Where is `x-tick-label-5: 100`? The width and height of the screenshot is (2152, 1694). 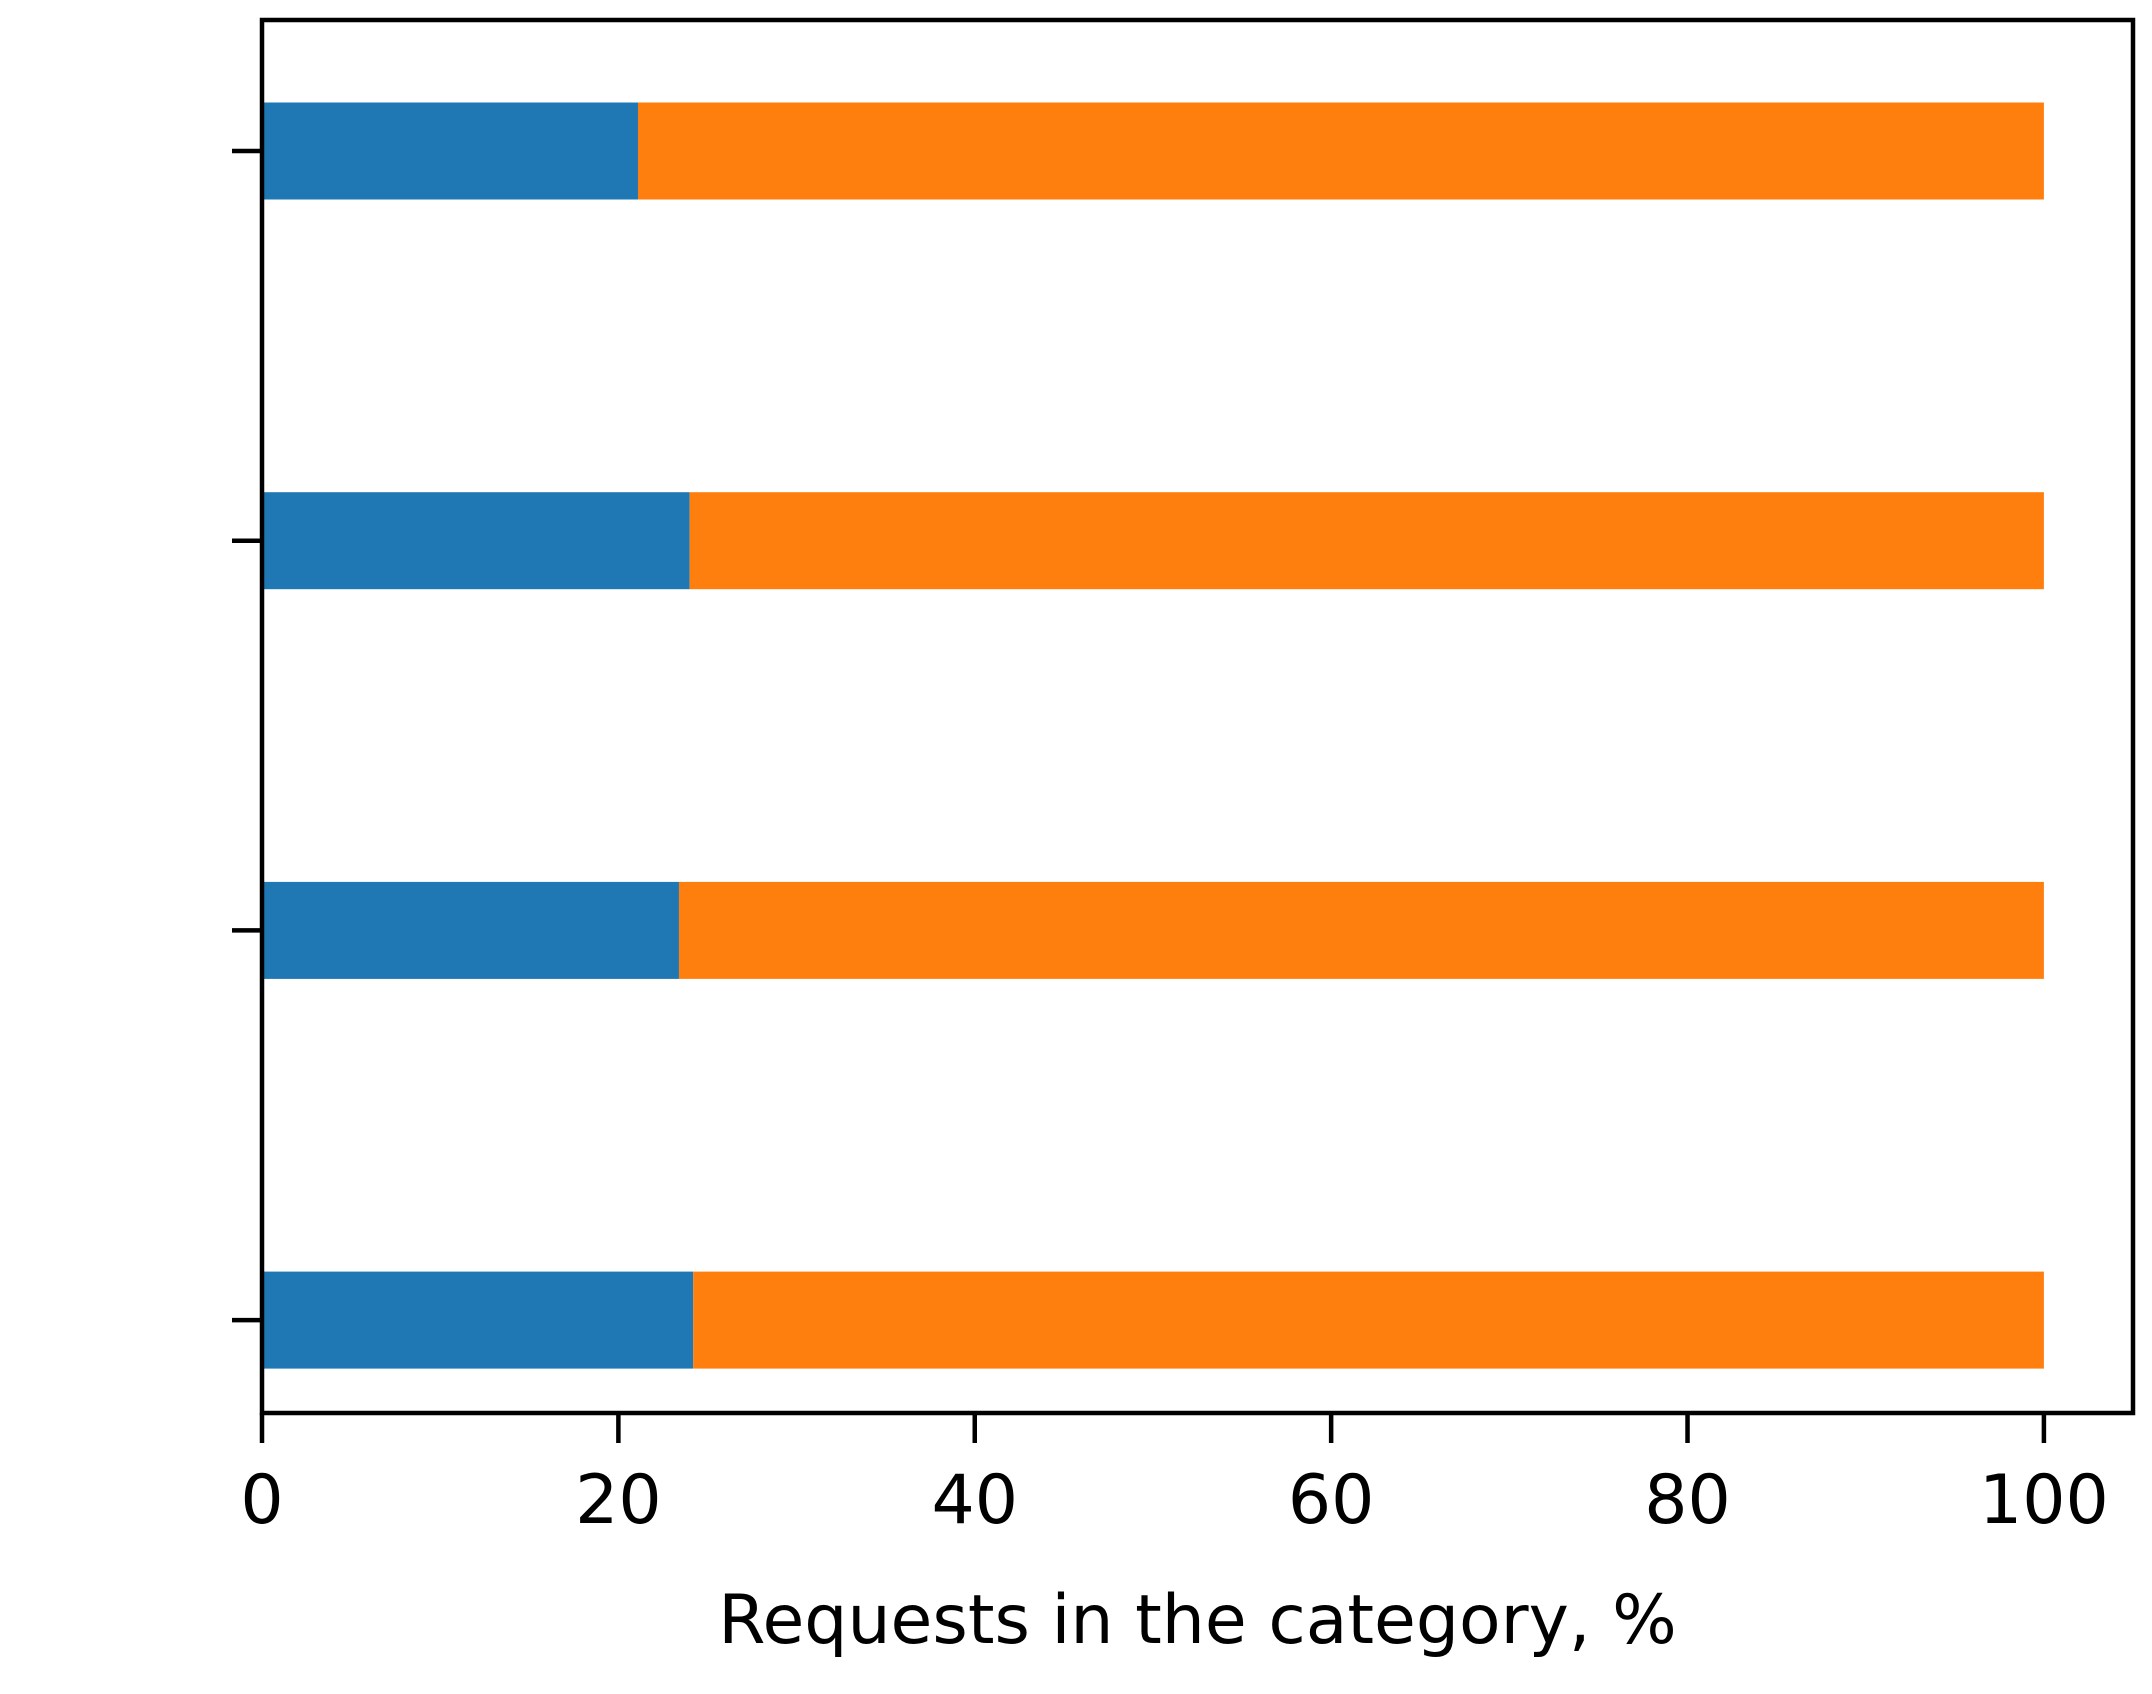 x-tick-label-5: 100 is located at coordinates (2044, 1500).